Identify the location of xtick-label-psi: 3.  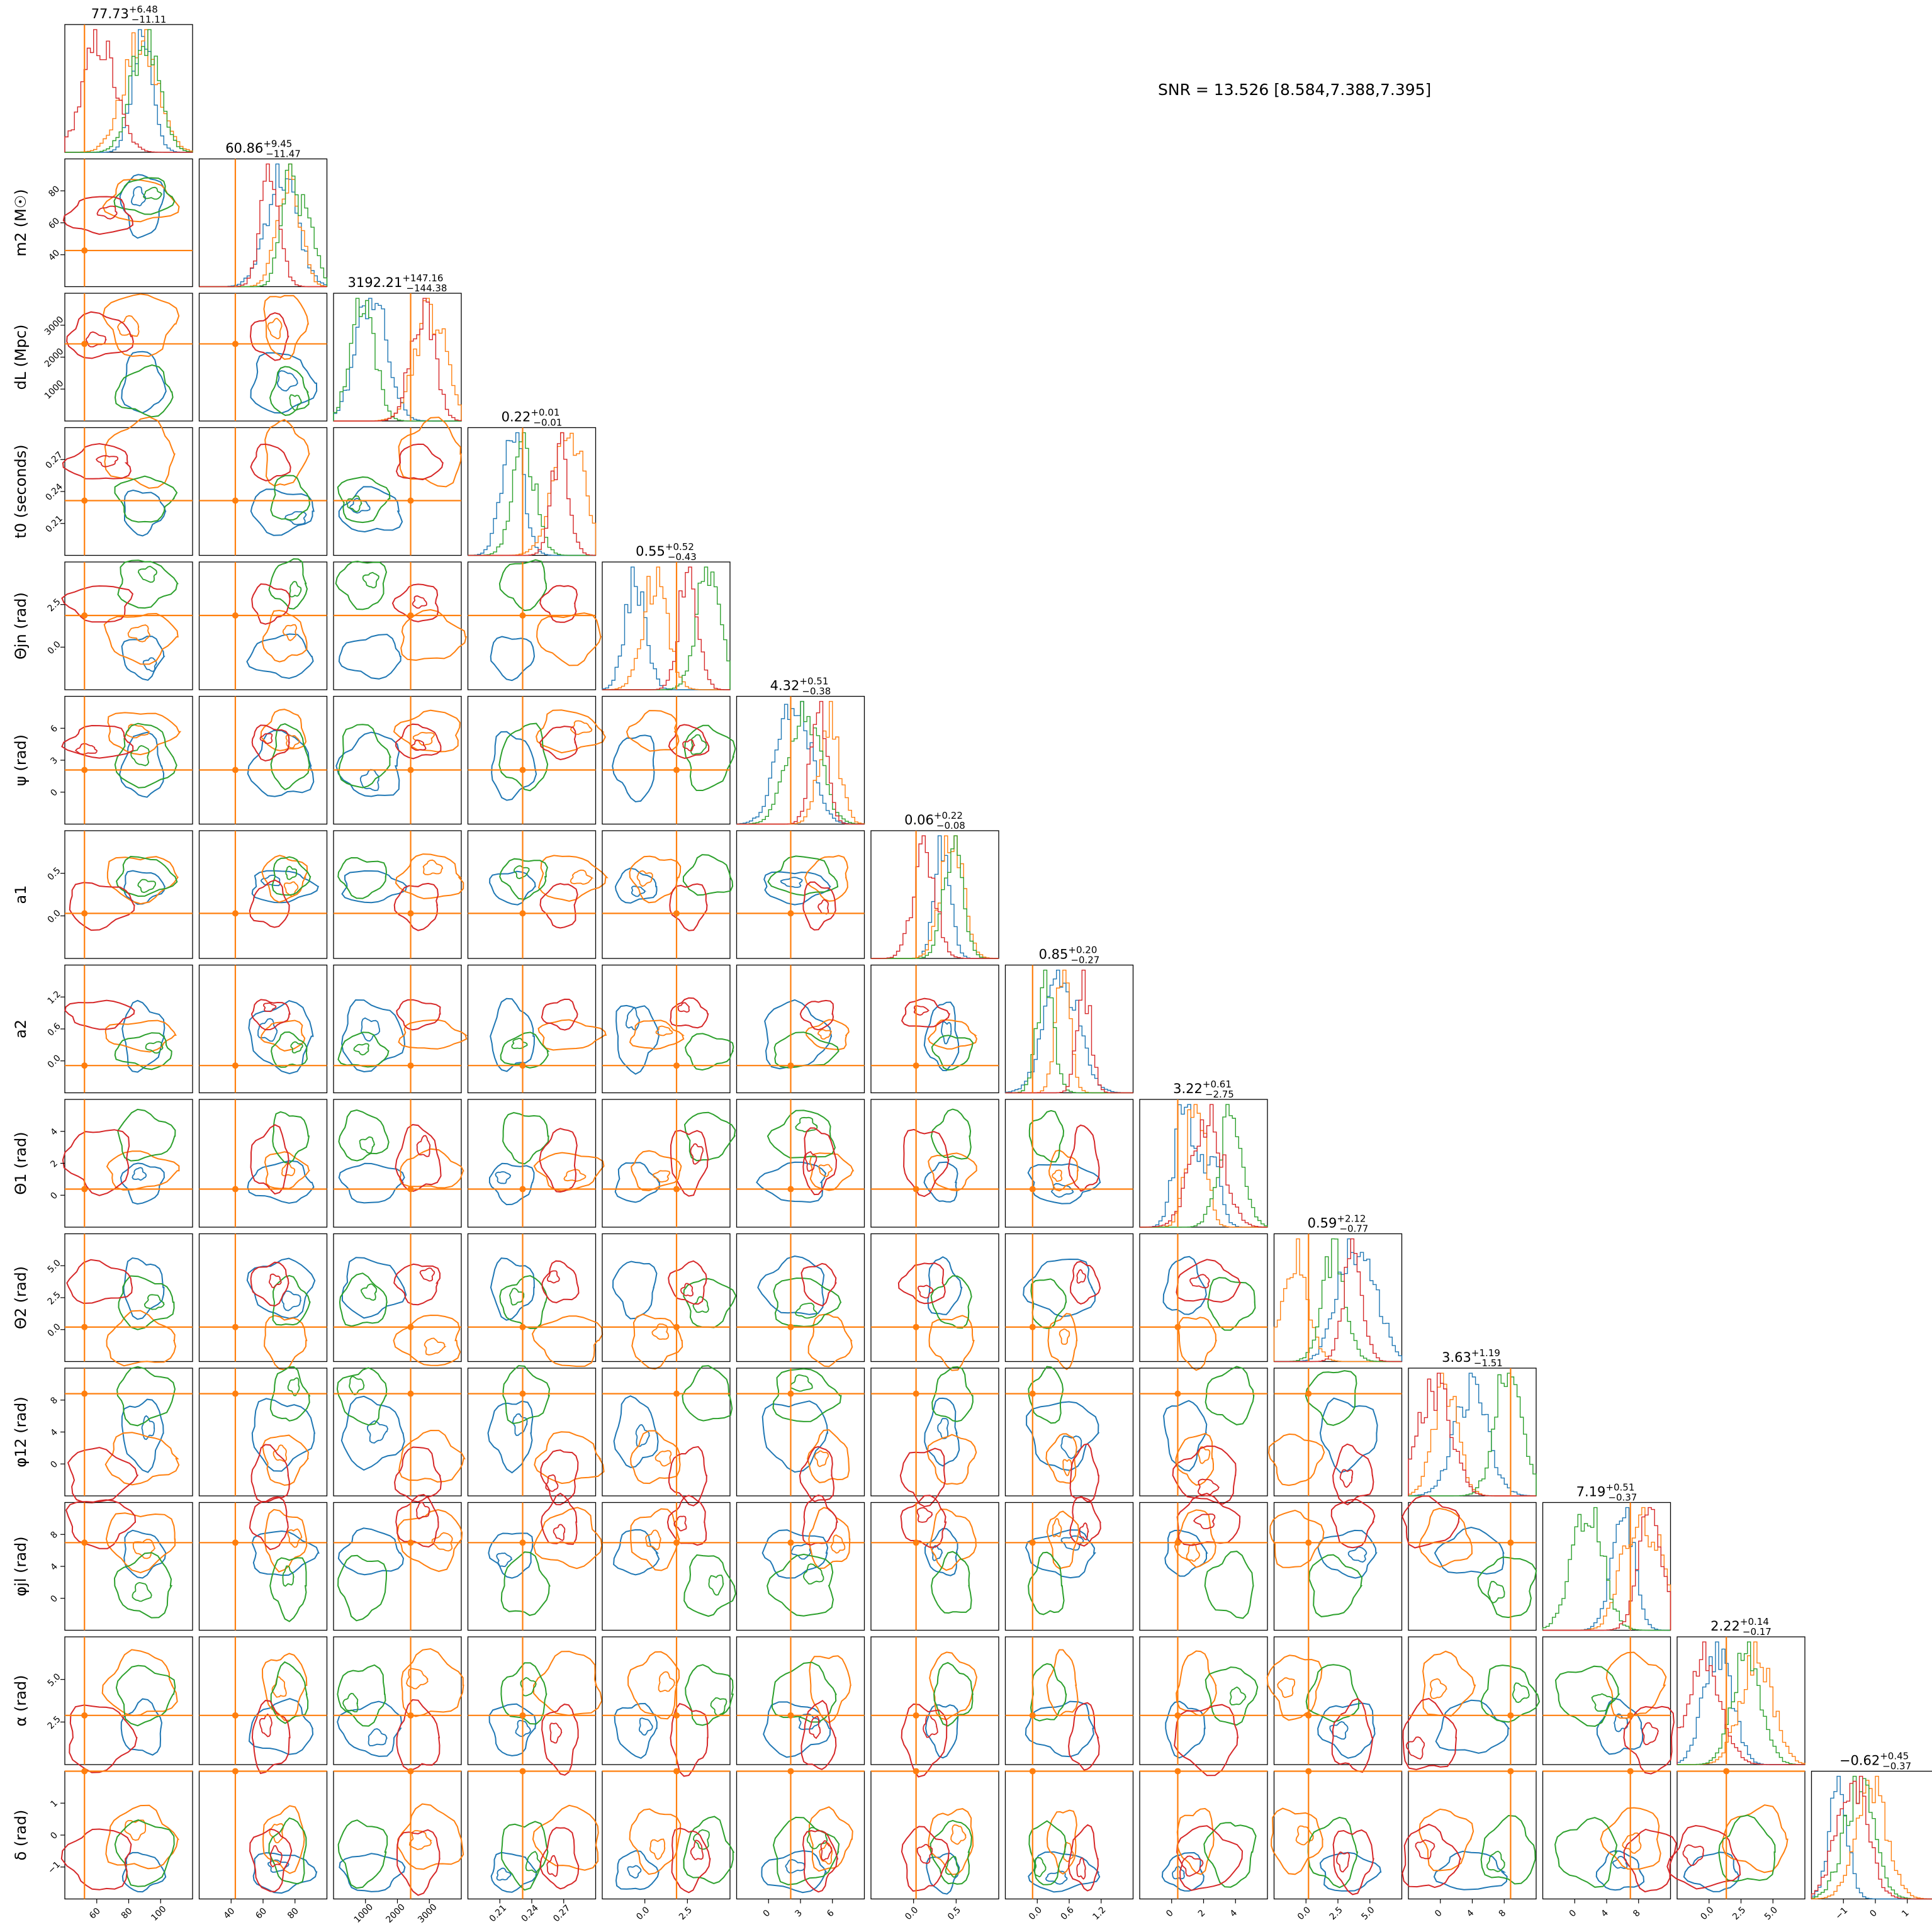
(798, 1913).